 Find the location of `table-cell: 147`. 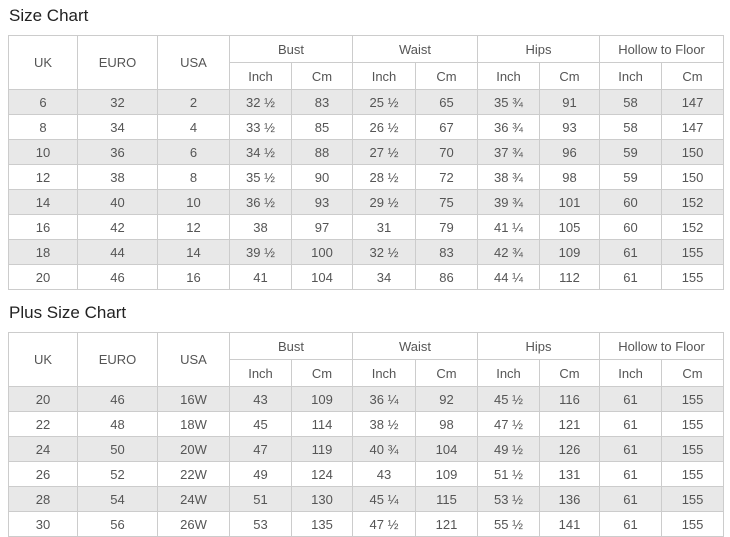

table-cell: 147 is located at coordinates (693, 127).